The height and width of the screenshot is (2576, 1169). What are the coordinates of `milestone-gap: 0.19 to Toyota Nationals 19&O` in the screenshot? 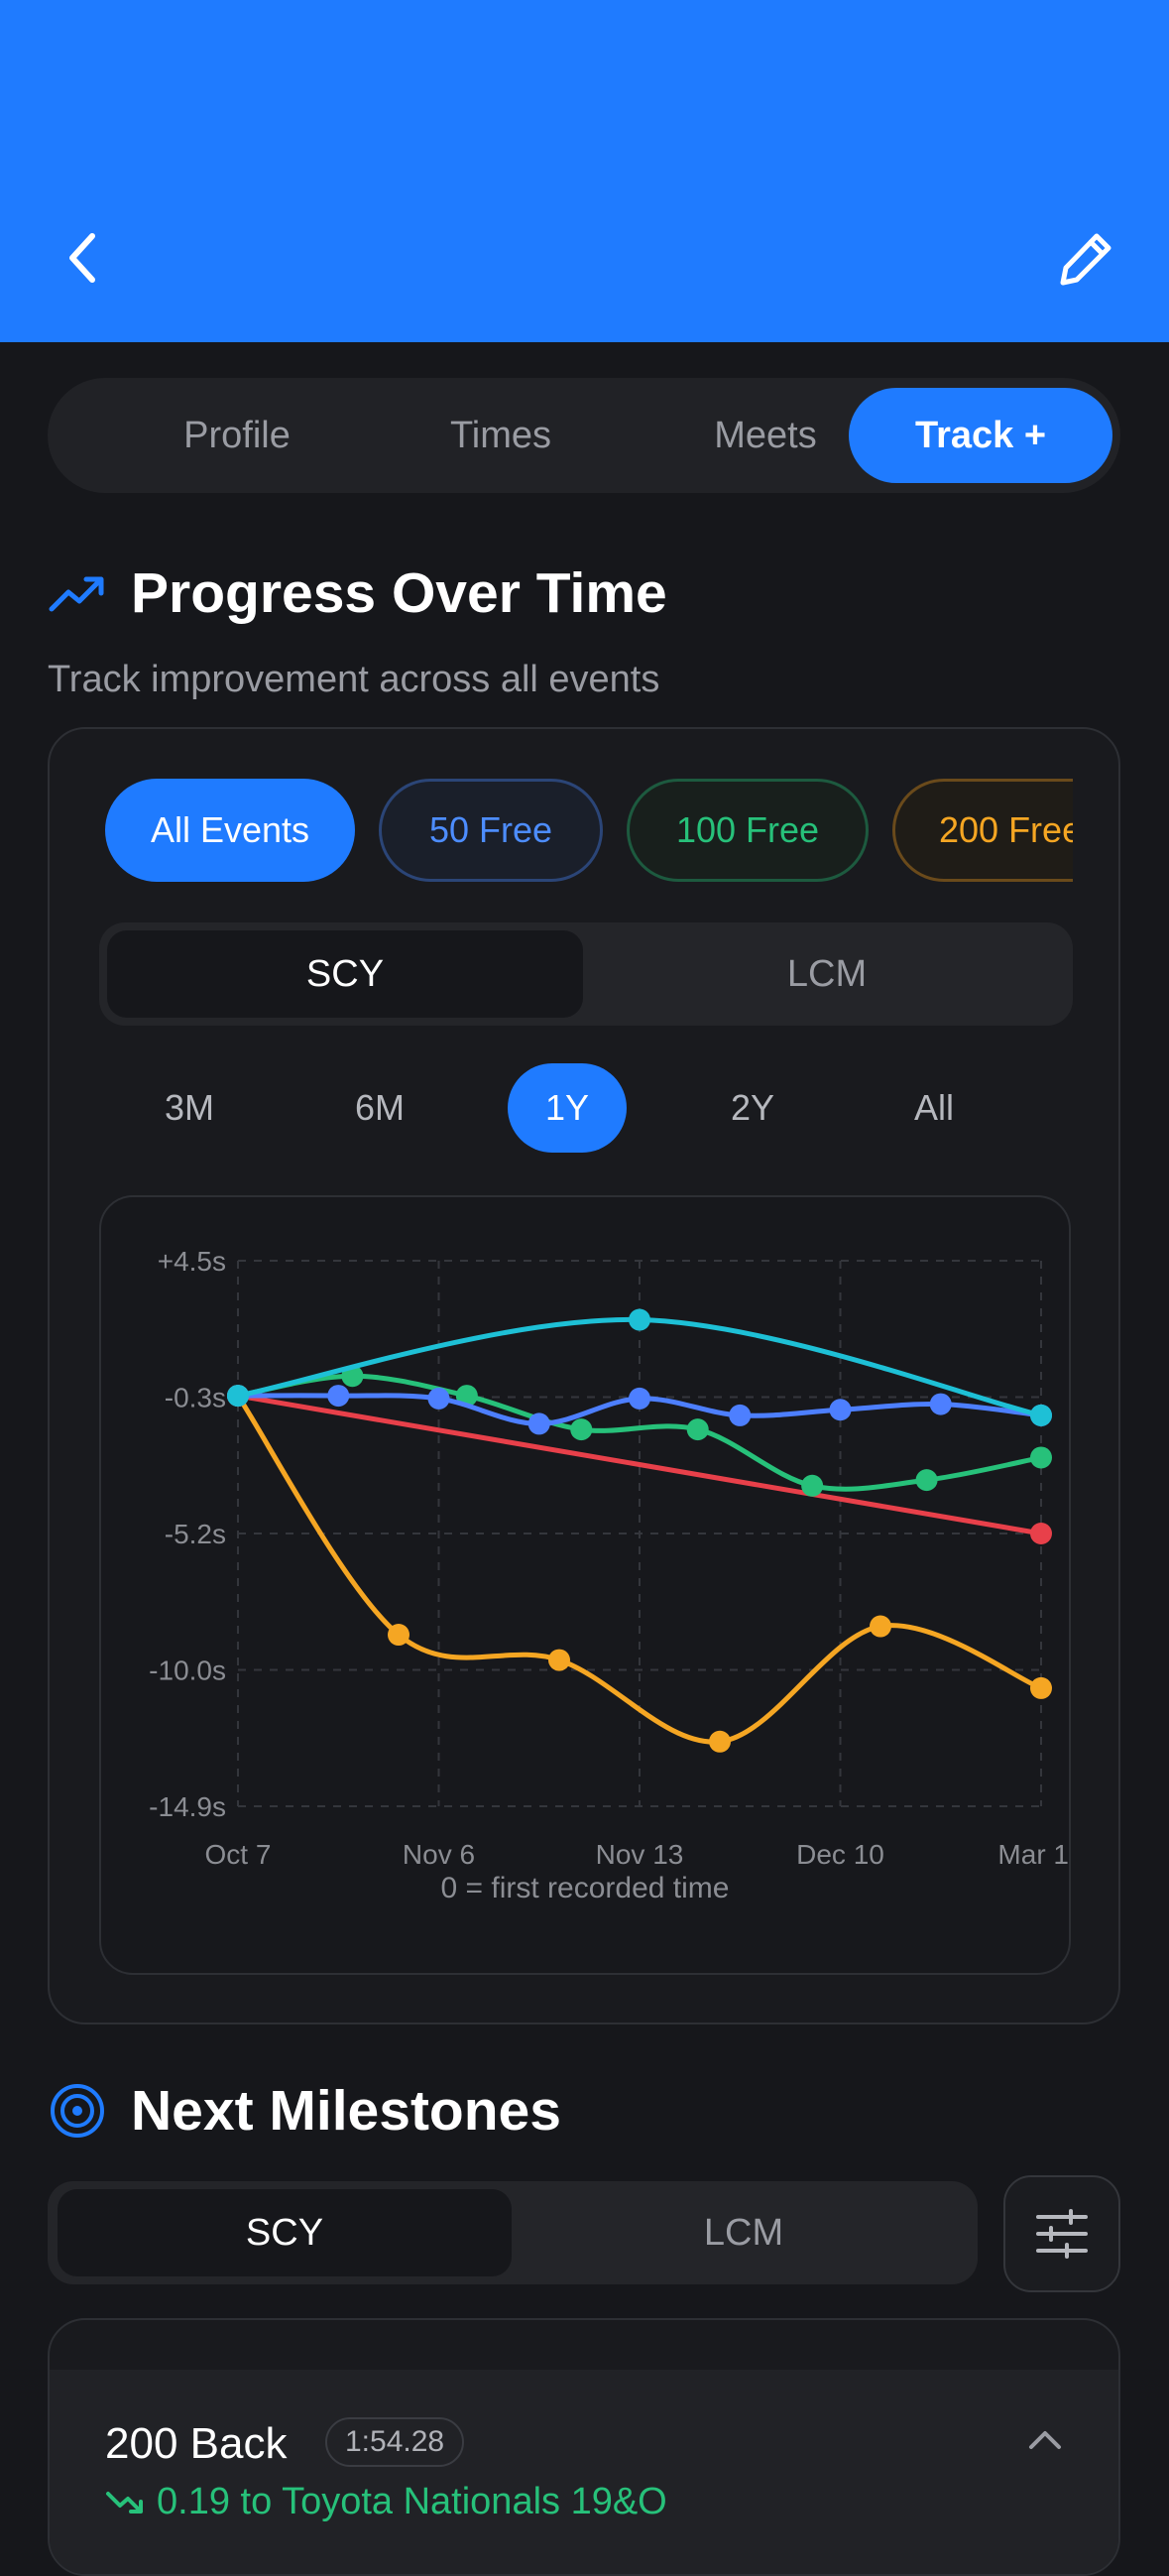 It's located at (386, 2502).